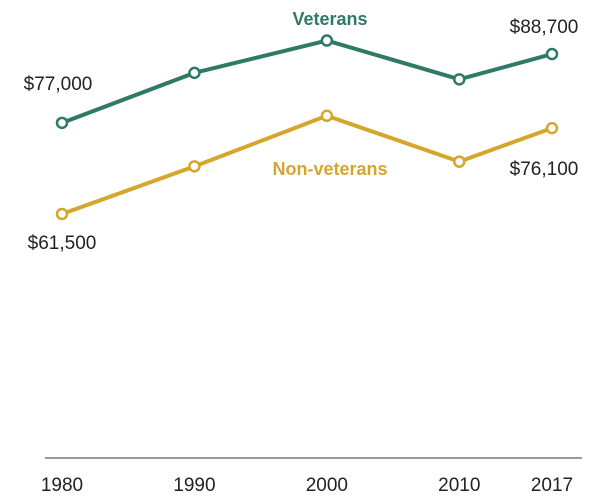 The height and width of the screenshot is (498, 610). What do you see at coordinates (552, 485) in the screenshot?
I see `x-tick-label: 2017` at bounding box center [552, 485].